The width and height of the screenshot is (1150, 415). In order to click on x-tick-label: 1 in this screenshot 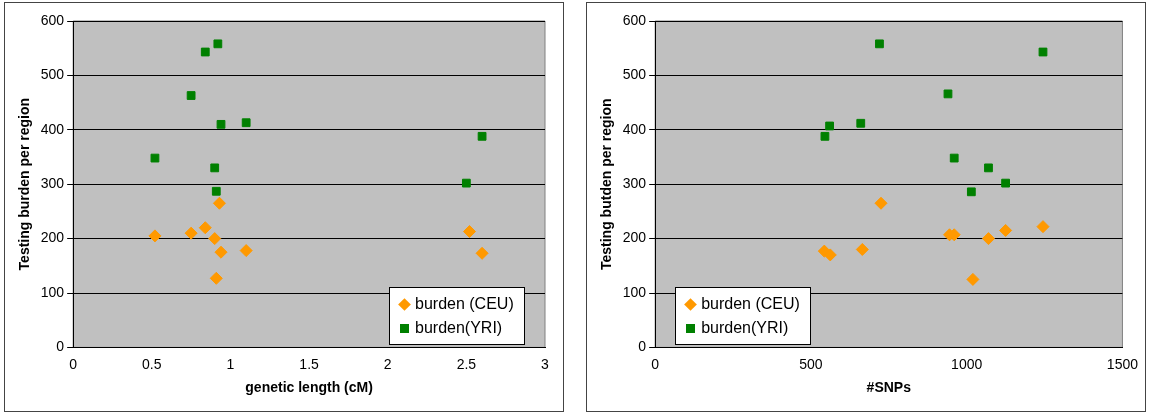, I will do `click(230, 363)`.